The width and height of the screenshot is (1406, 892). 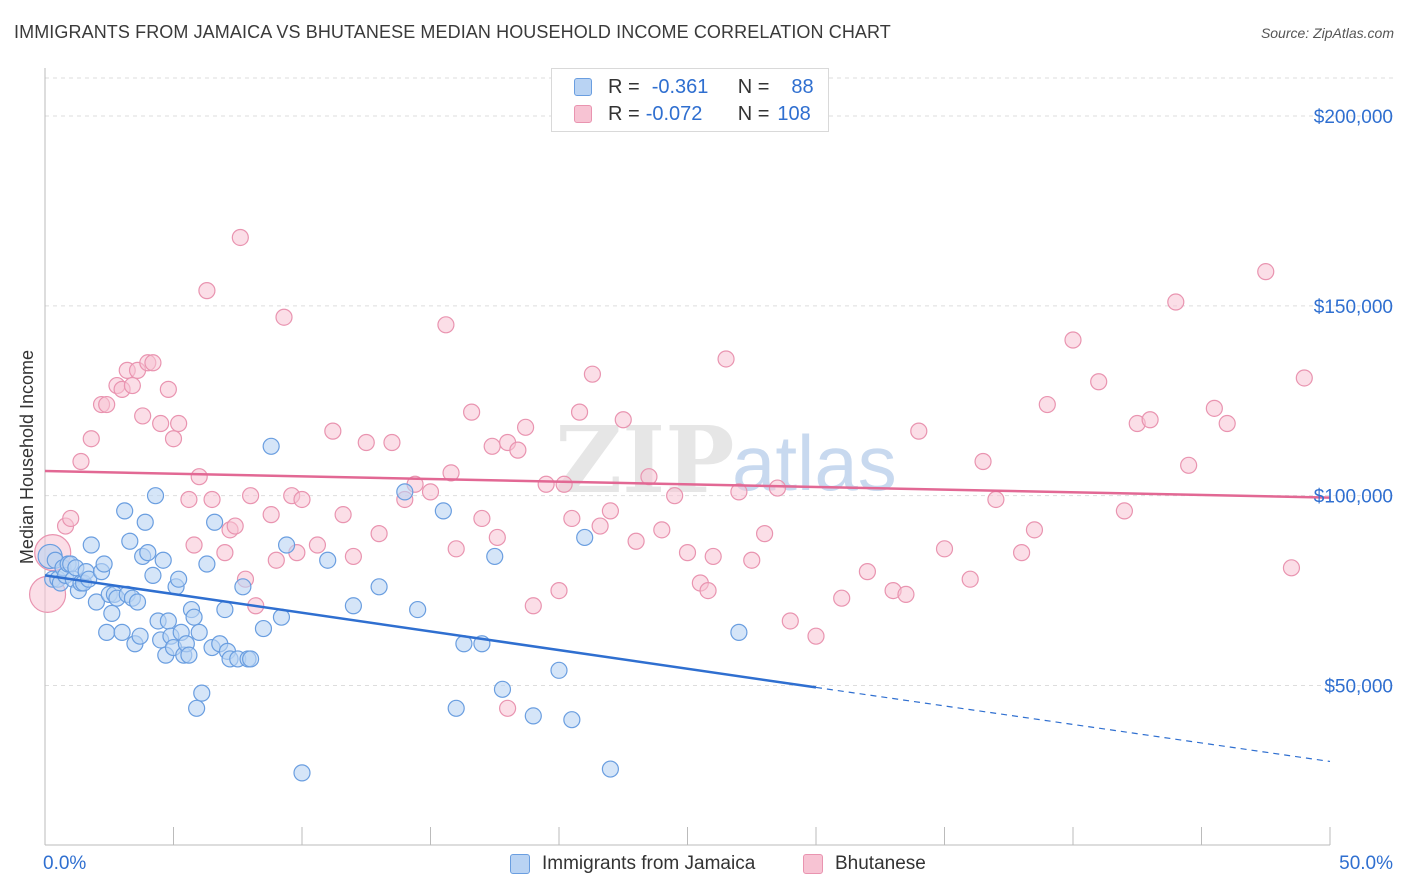 What do you see at coordinates (726, 460) in the screenshot?
I see `watermark: ZIP atlas` at bounding box center [726, 460].